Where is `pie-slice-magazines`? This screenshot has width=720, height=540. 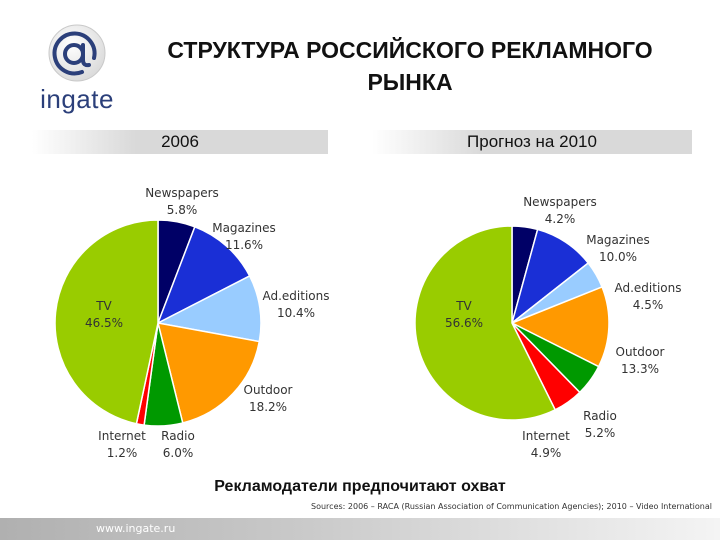
pie-slice-magazines is located at coordinates (203, 275).